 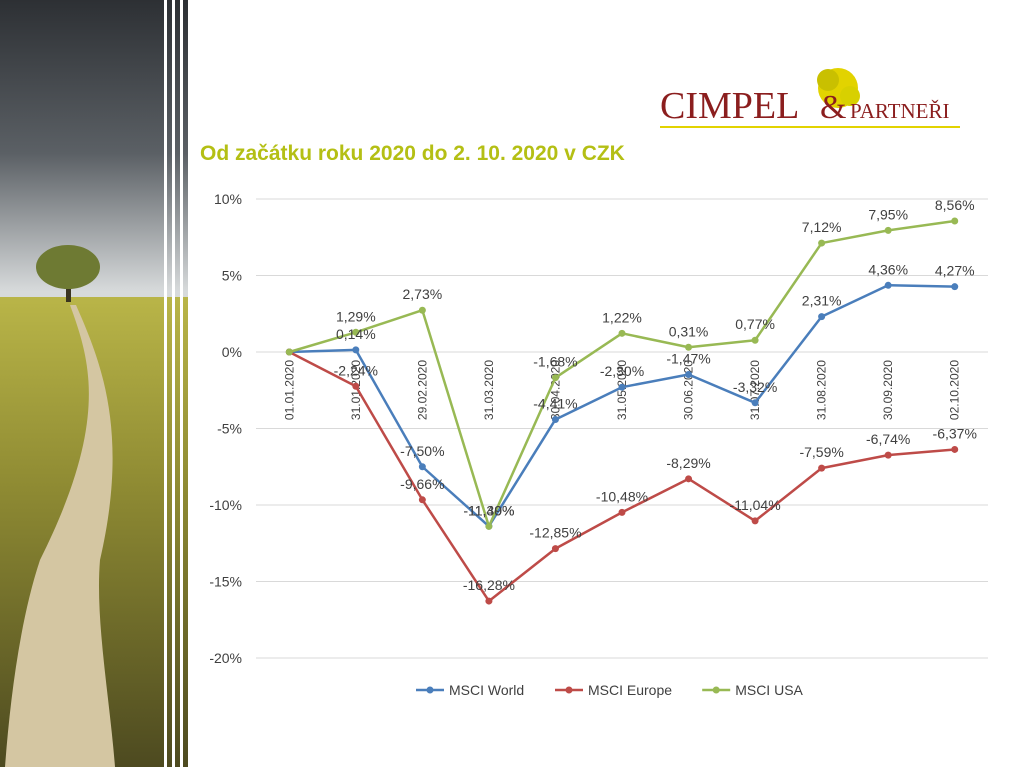 I want to click on y-tick-label: -10%, so click(x=225, y=505).